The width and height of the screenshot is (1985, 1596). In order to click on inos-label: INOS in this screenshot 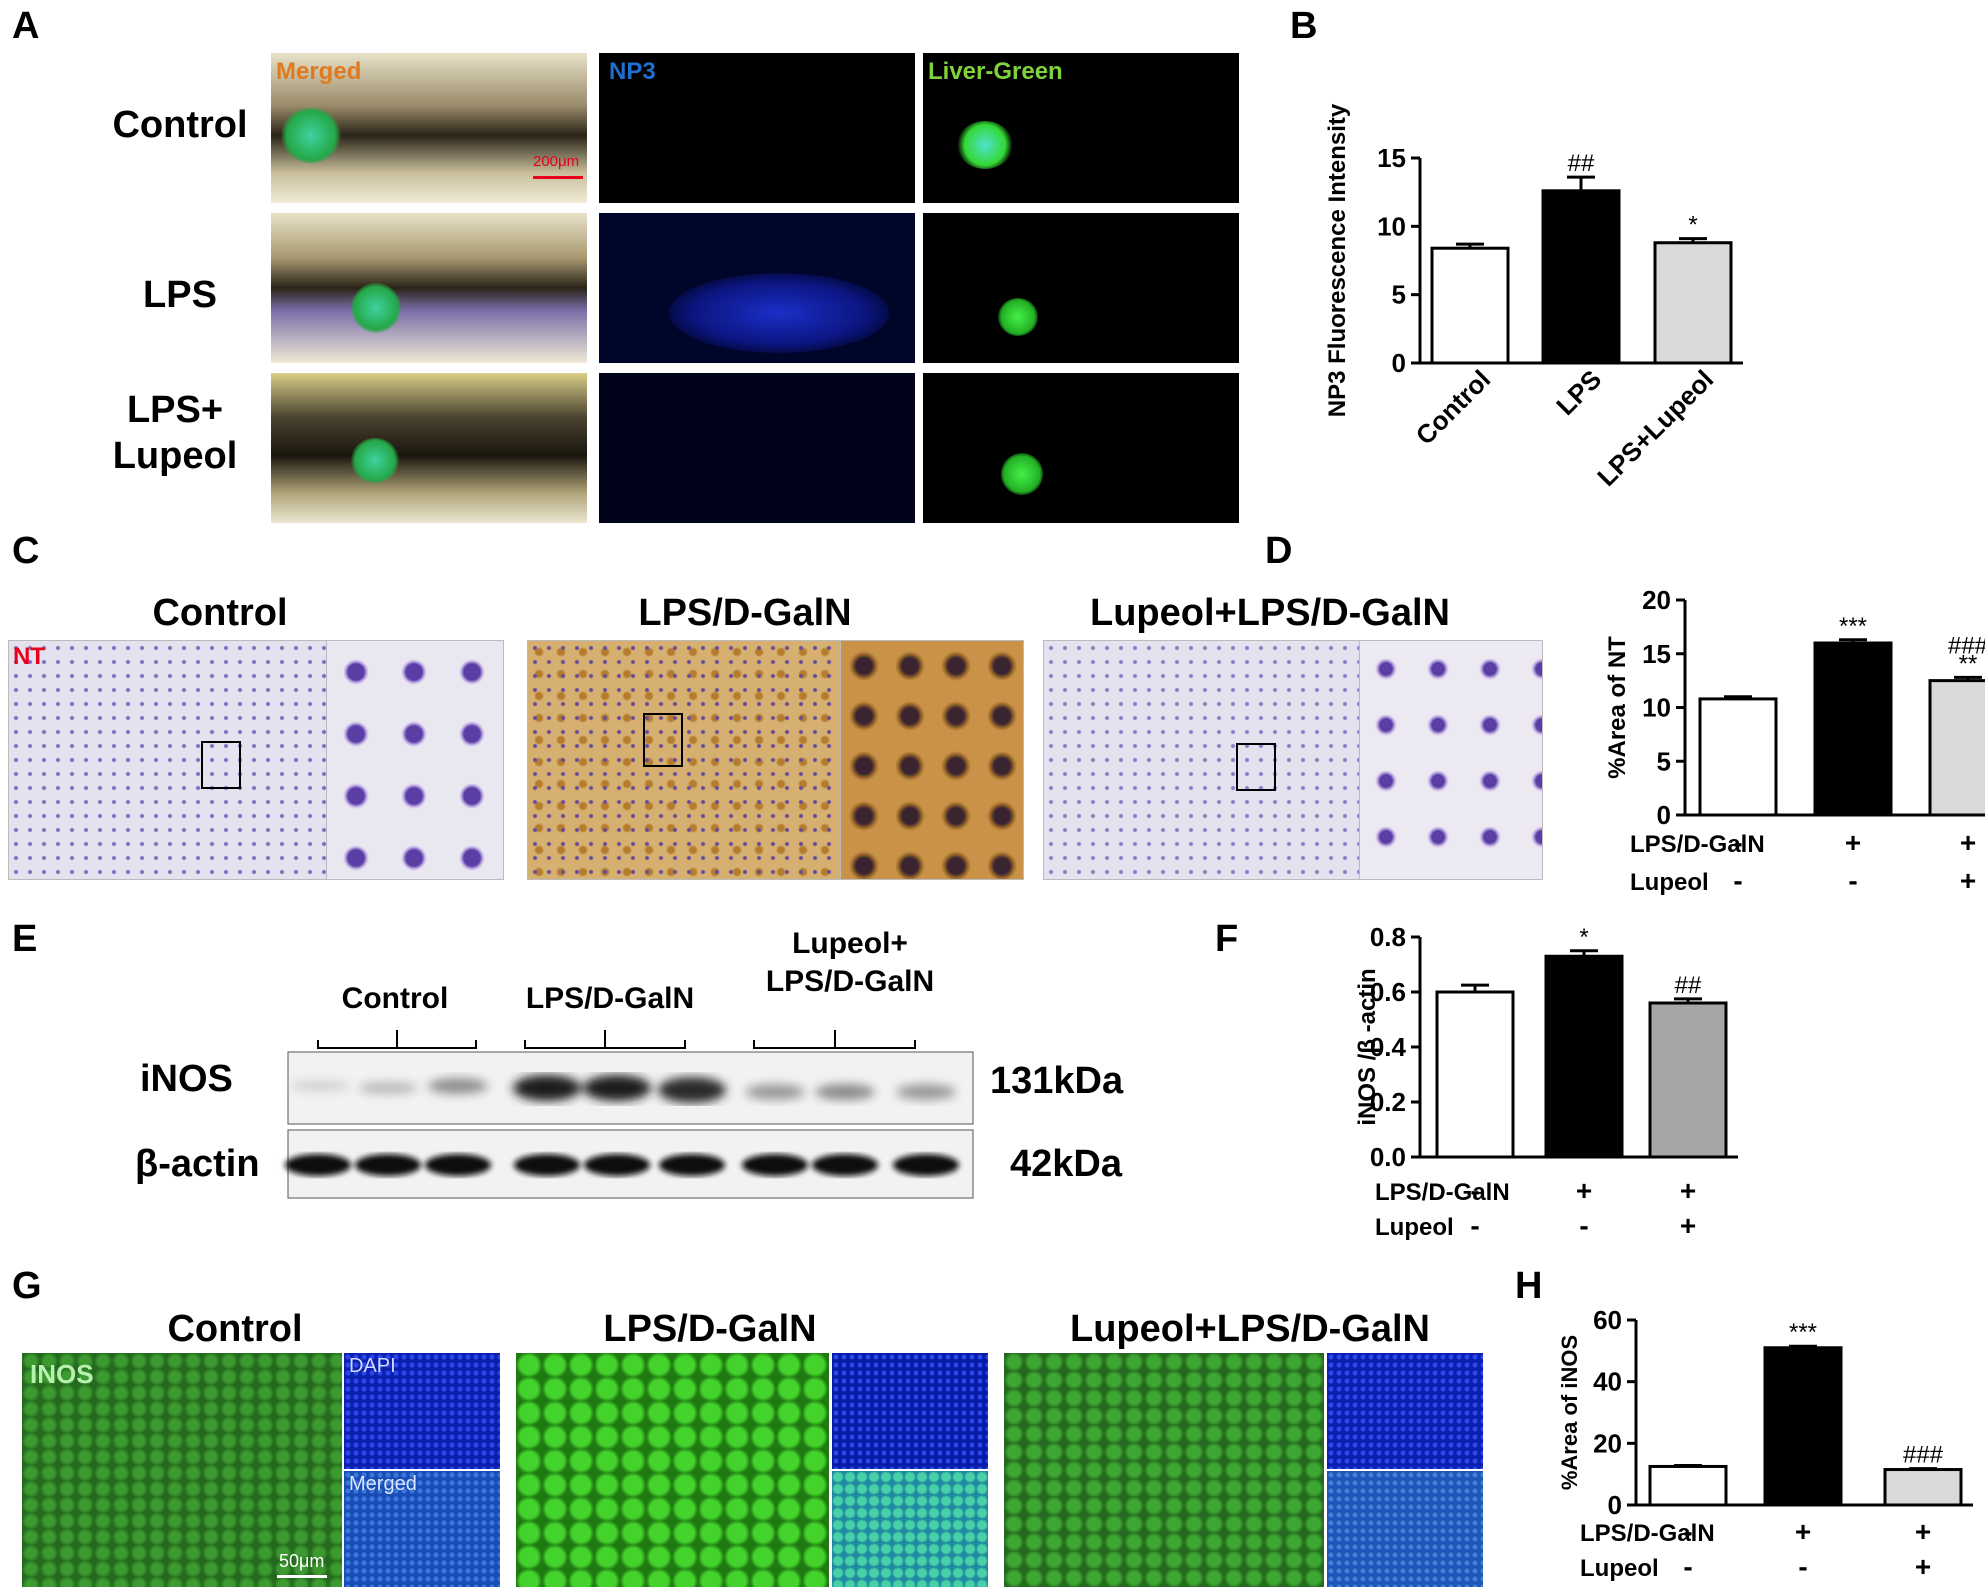, I will do `click(62, 1374)`.